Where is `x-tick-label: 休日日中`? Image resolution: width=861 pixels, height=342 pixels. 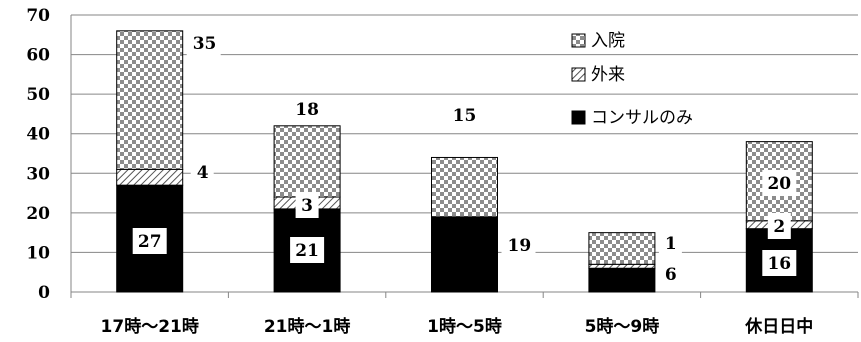
x-tick-label: 休日日中 is located at coordinates (778, 326).